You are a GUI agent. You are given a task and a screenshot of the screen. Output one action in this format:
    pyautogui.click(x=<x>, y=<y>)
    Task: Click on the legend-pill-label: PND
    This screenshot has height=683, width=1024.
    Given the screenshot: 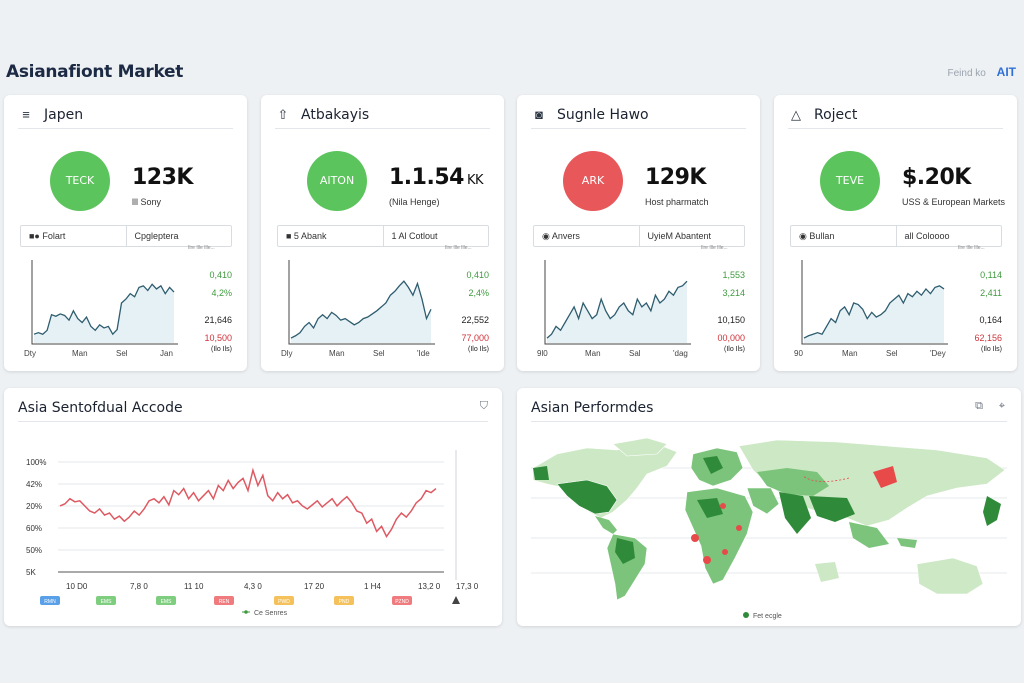 What is the action you would take?
    pyautogui.click(x=344, y=602)
    